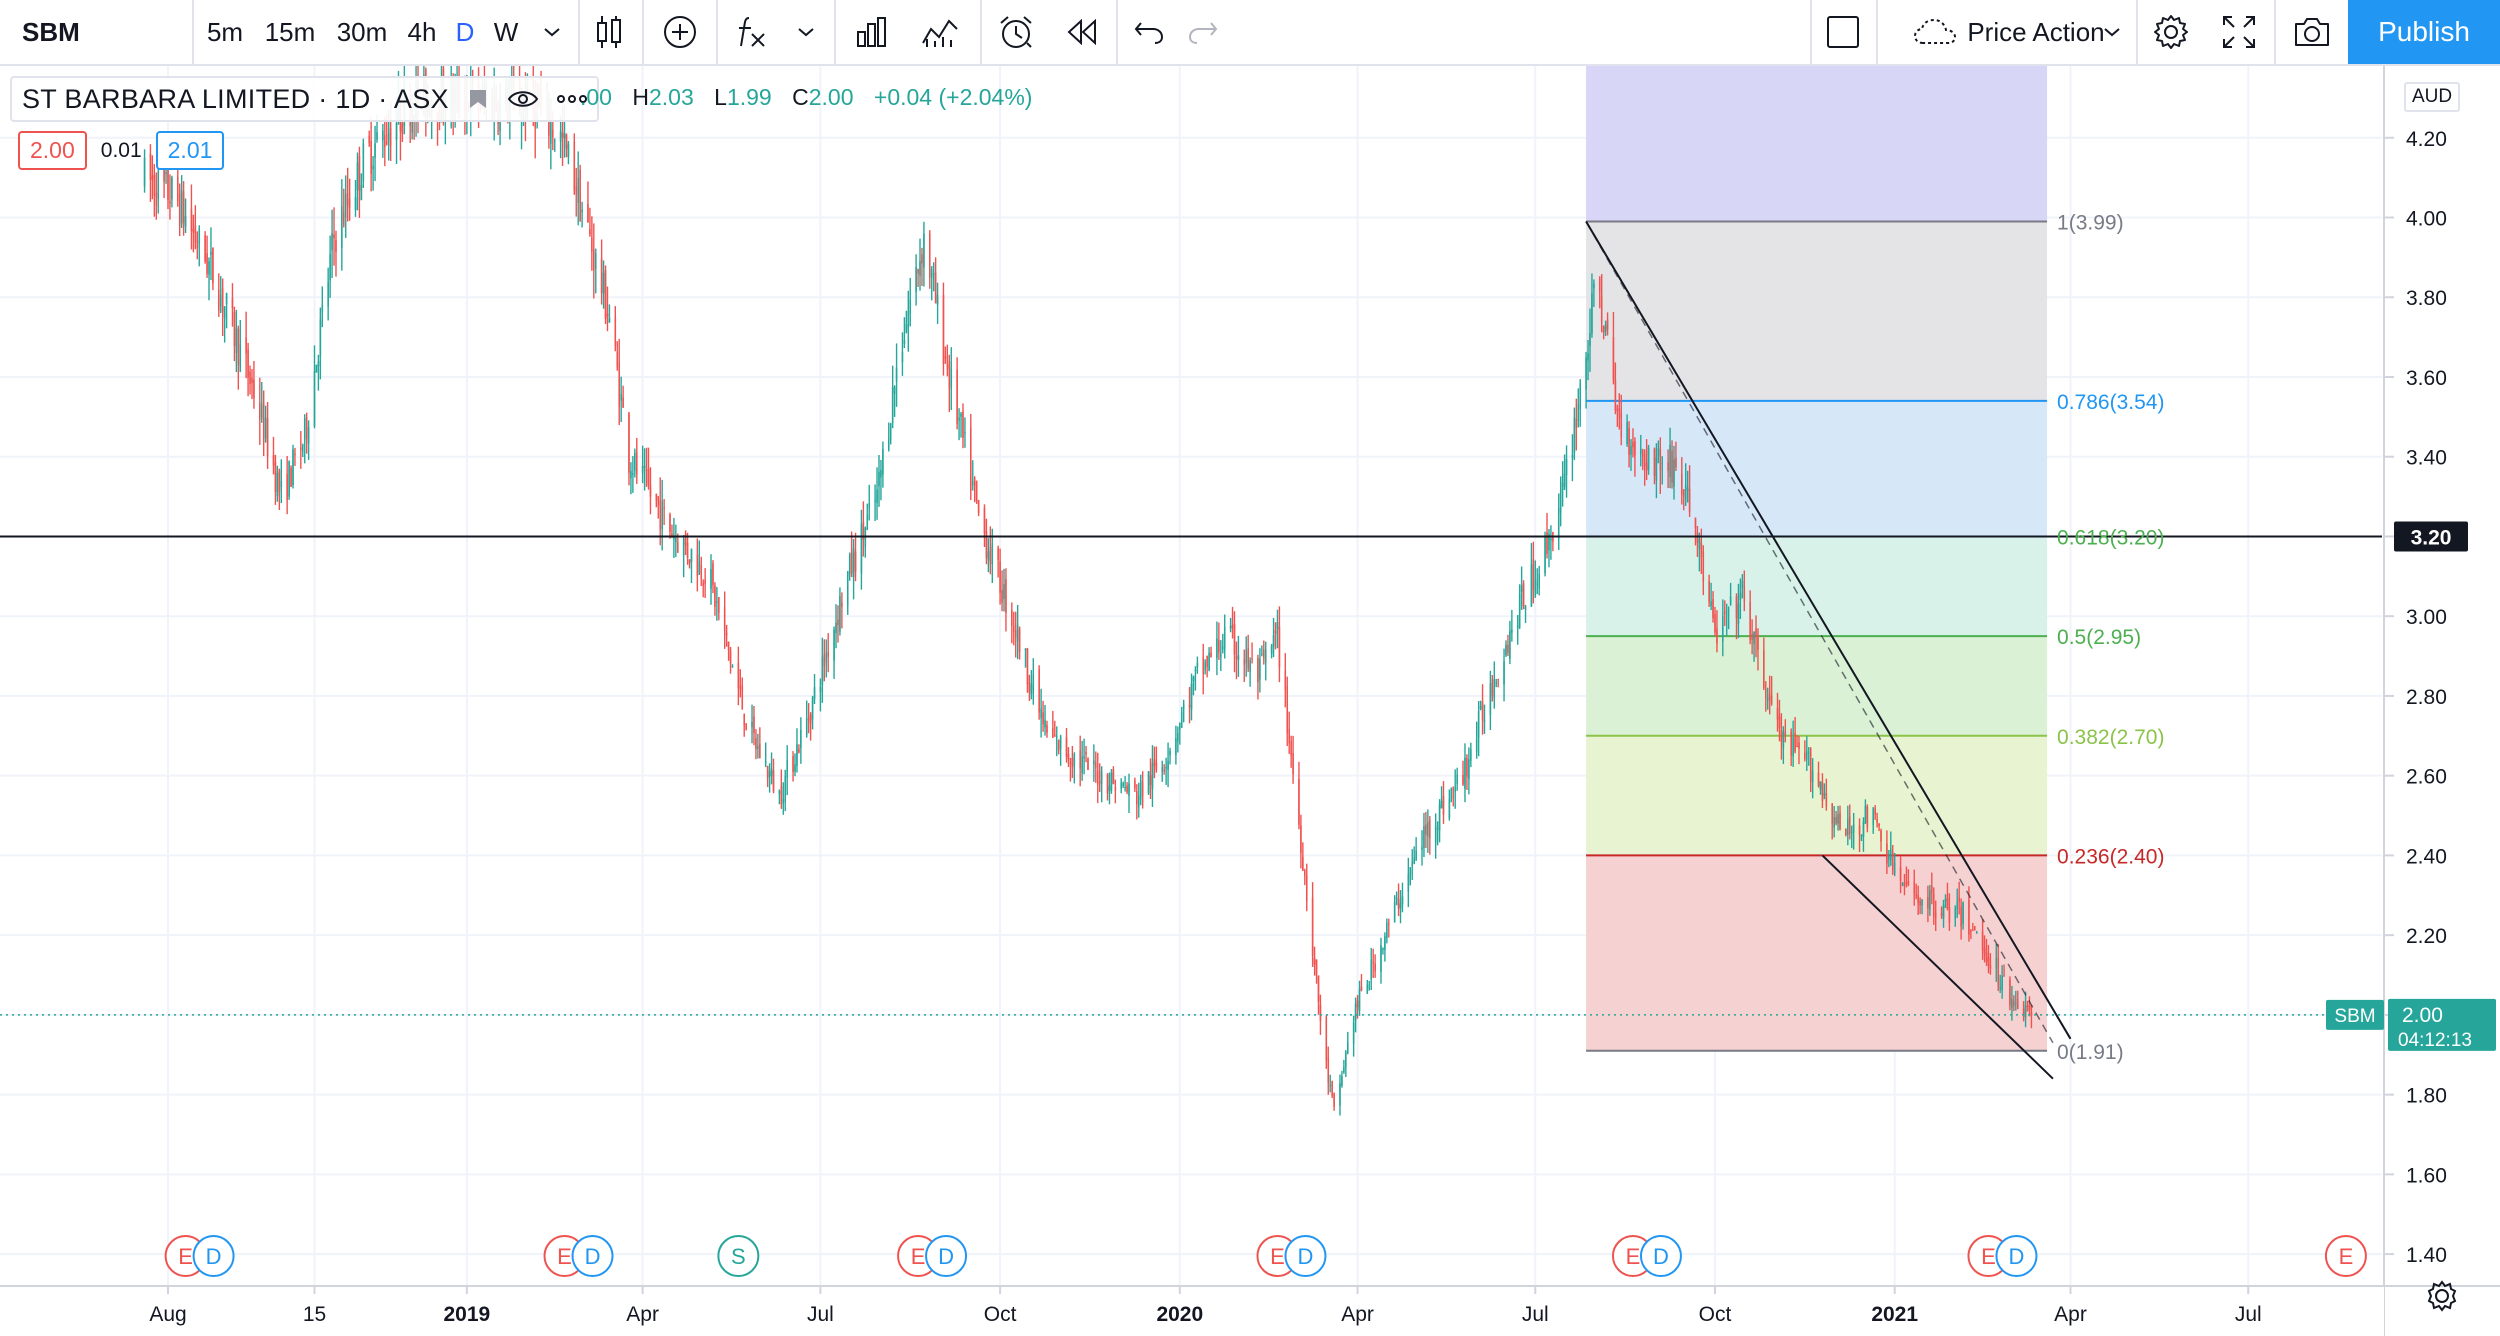 The width and height of the screenshot is (2500, 1336). What do you see at coordinates (478, 99) in the screenshot?
I see `flag-icon` at bounding box center [478, 99].